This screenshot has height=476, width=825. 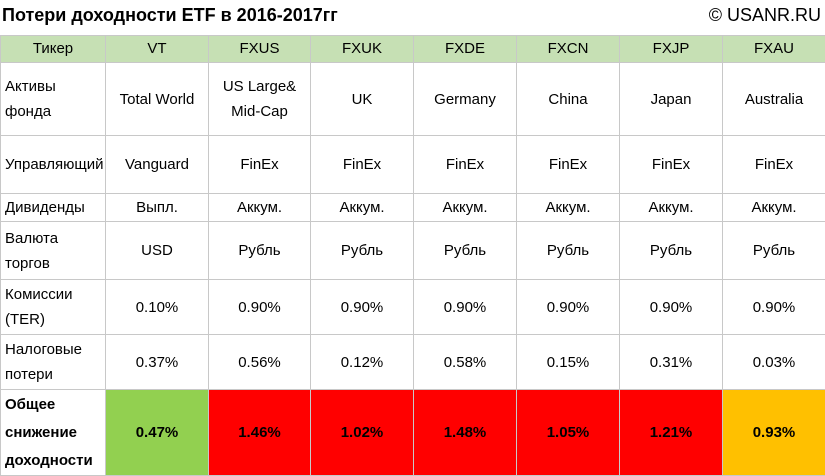 I want to click on total-cell: 0.93%, so click(x=773, y=432).